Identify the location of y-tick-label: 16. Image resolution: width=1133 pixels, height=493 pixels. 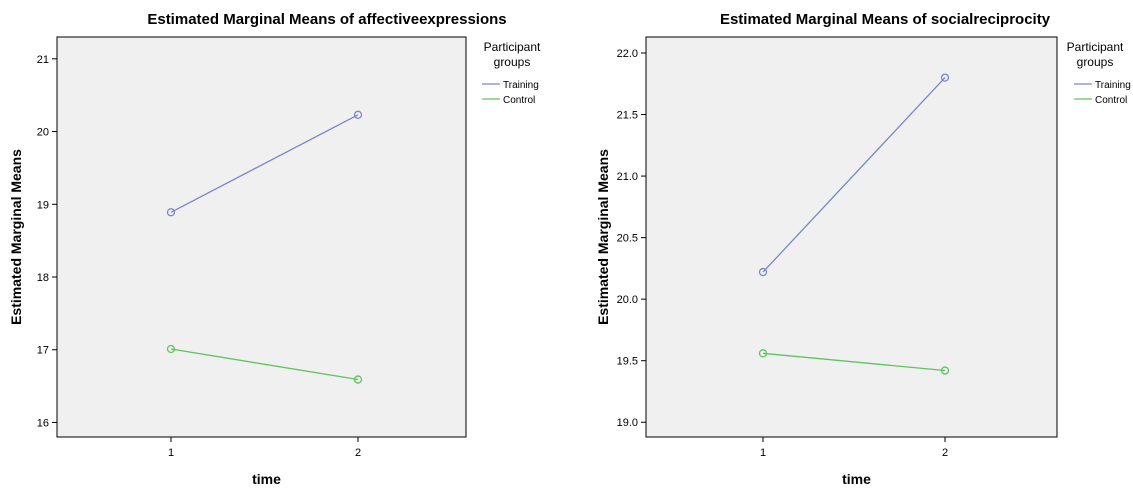
(43, 423).